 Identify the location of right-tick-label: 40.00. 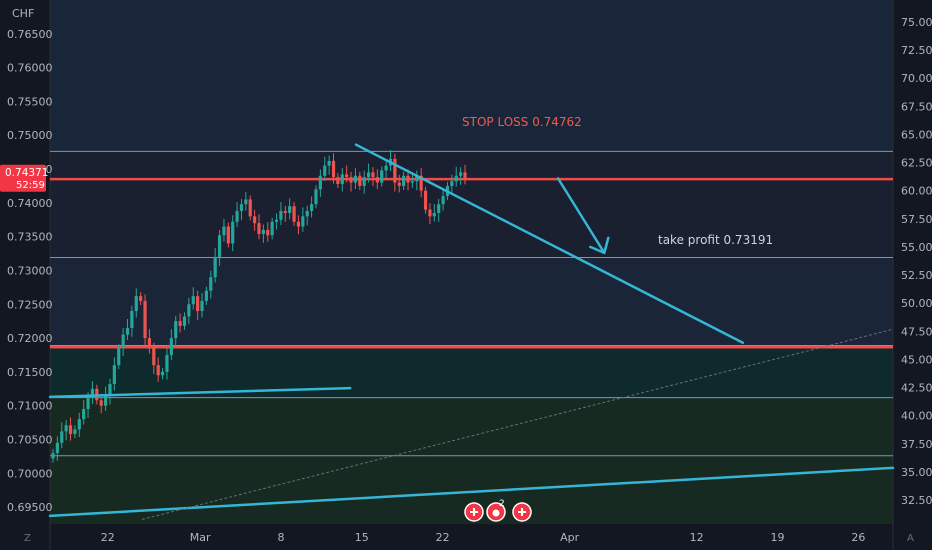
(916, 416).